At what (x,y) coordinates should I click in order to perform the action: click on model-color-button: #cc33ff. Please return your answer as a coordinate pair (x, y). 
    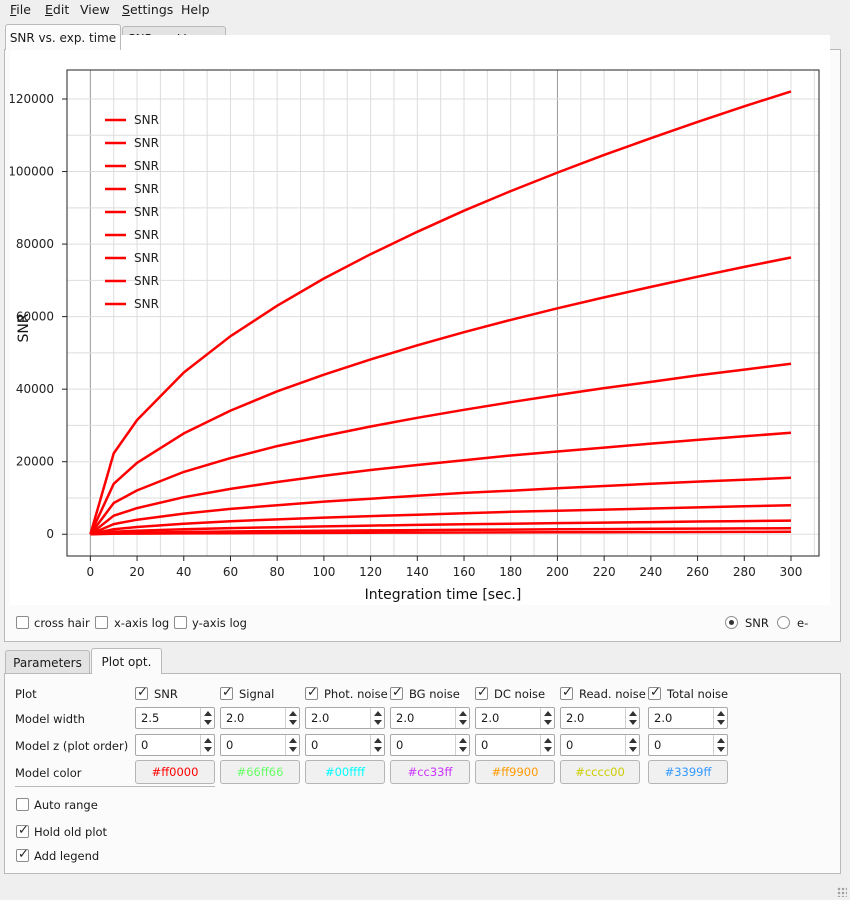
    Looking at the image, I should click on (430, 772).